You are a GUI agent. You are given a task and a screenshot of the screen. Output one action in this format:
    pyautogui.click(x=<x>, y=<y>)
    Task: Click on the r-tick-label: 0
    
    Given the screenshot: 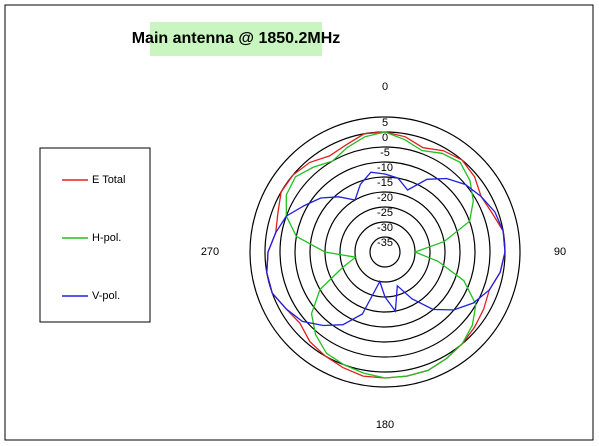 What is the action you would take?
    pyautogui.click(x=385, y=138)
    